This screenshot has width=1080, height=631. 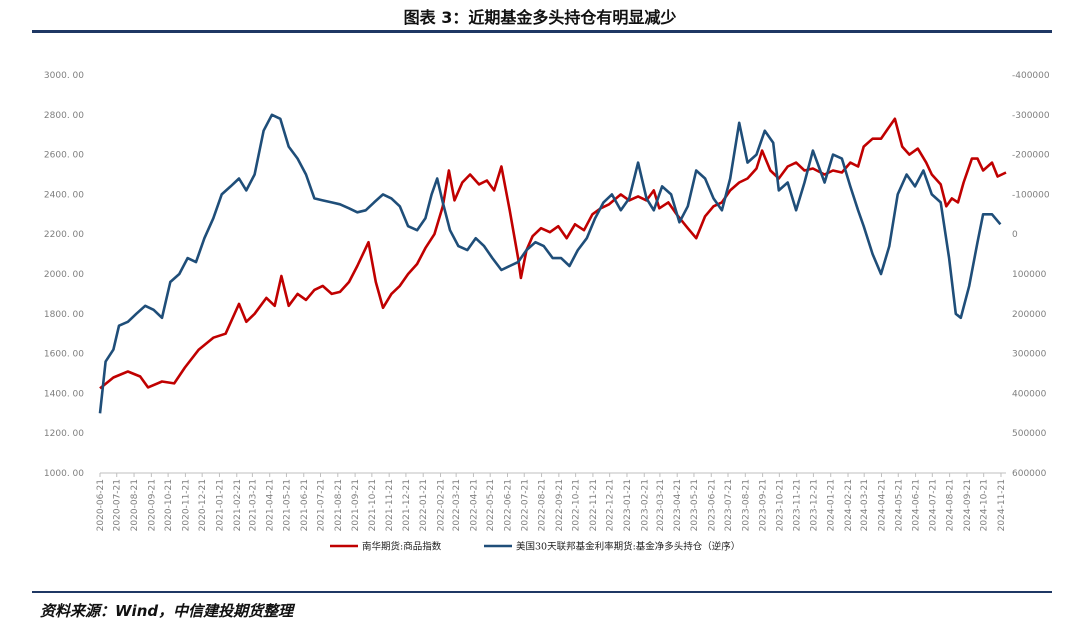 What do you see at coordinates (305, 505) in the screenshot?
I see `x-tick-label: 2021-06-21` at bounding box center [305, 505].